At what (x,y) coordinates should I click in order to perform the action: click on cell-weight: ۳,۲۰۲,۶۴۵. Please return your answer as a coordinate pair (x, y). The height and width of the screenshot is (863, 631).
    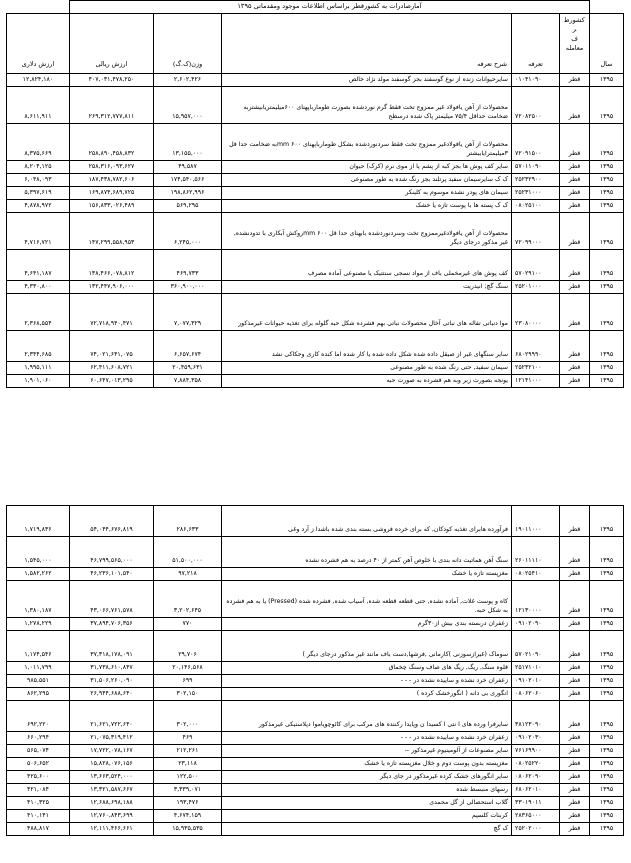
    Looking at the image, I should click on (187, 599).